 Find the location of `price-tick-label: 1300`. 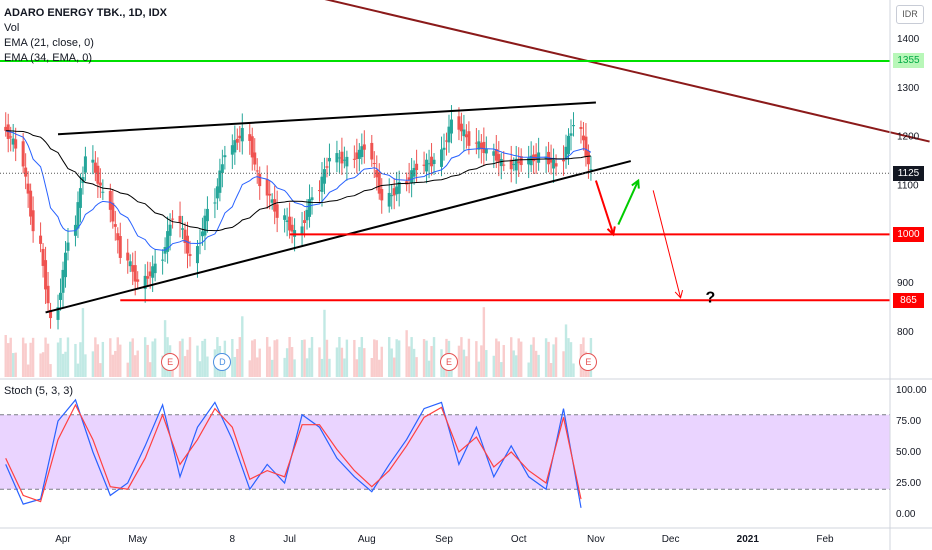

price-tick-label: 1300 is located at coordinates (908, 88).